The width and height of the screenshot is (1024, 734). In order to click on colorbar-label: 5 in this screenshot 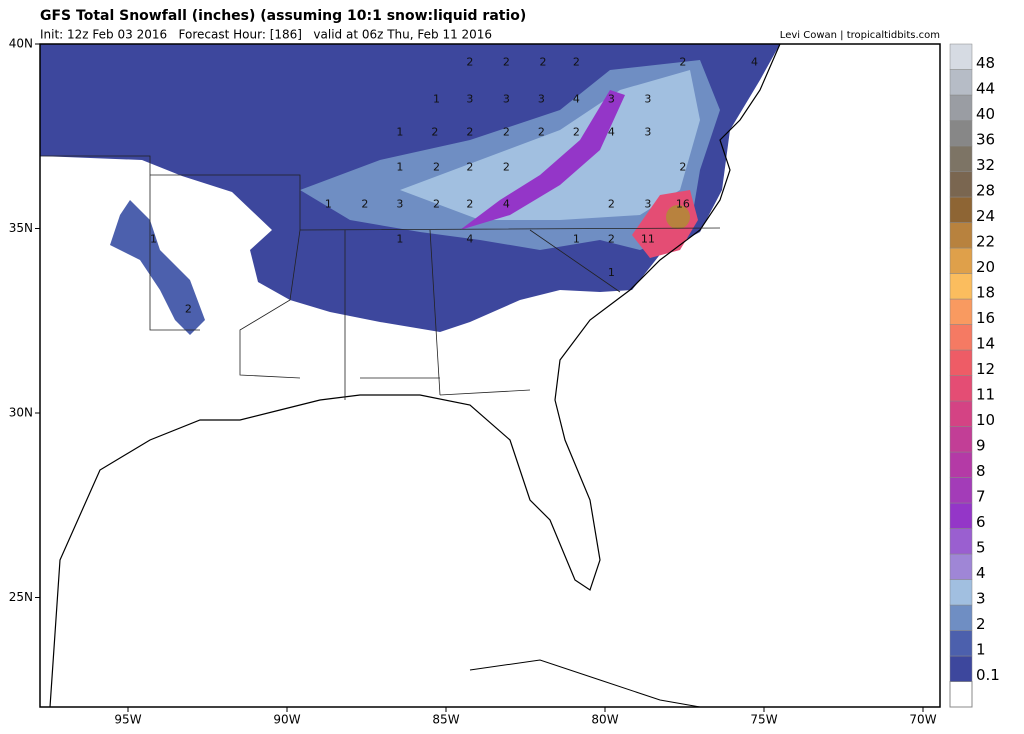, I will do `click(981, 548)`.